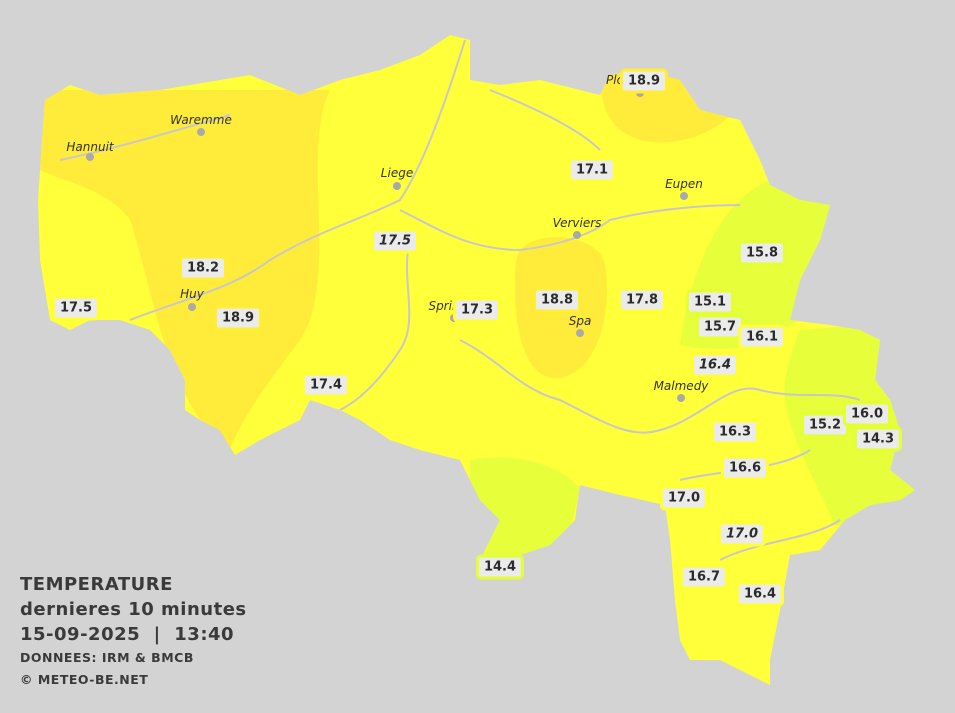 The width and height of the screenshot is (955, 713). What do you see at coordinates (96, 584) in the screenshot?
I see `legend-title: TEMPERATURE` at bounding box center [96, 584].